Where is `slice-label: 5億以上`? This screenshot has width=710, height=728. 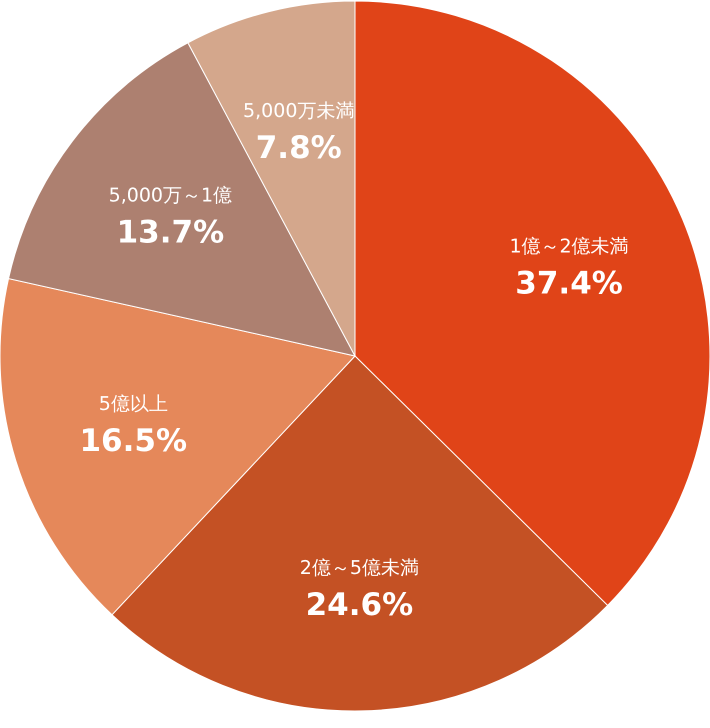
slice-label: 5億以上 is located at coordinates (133, 404).